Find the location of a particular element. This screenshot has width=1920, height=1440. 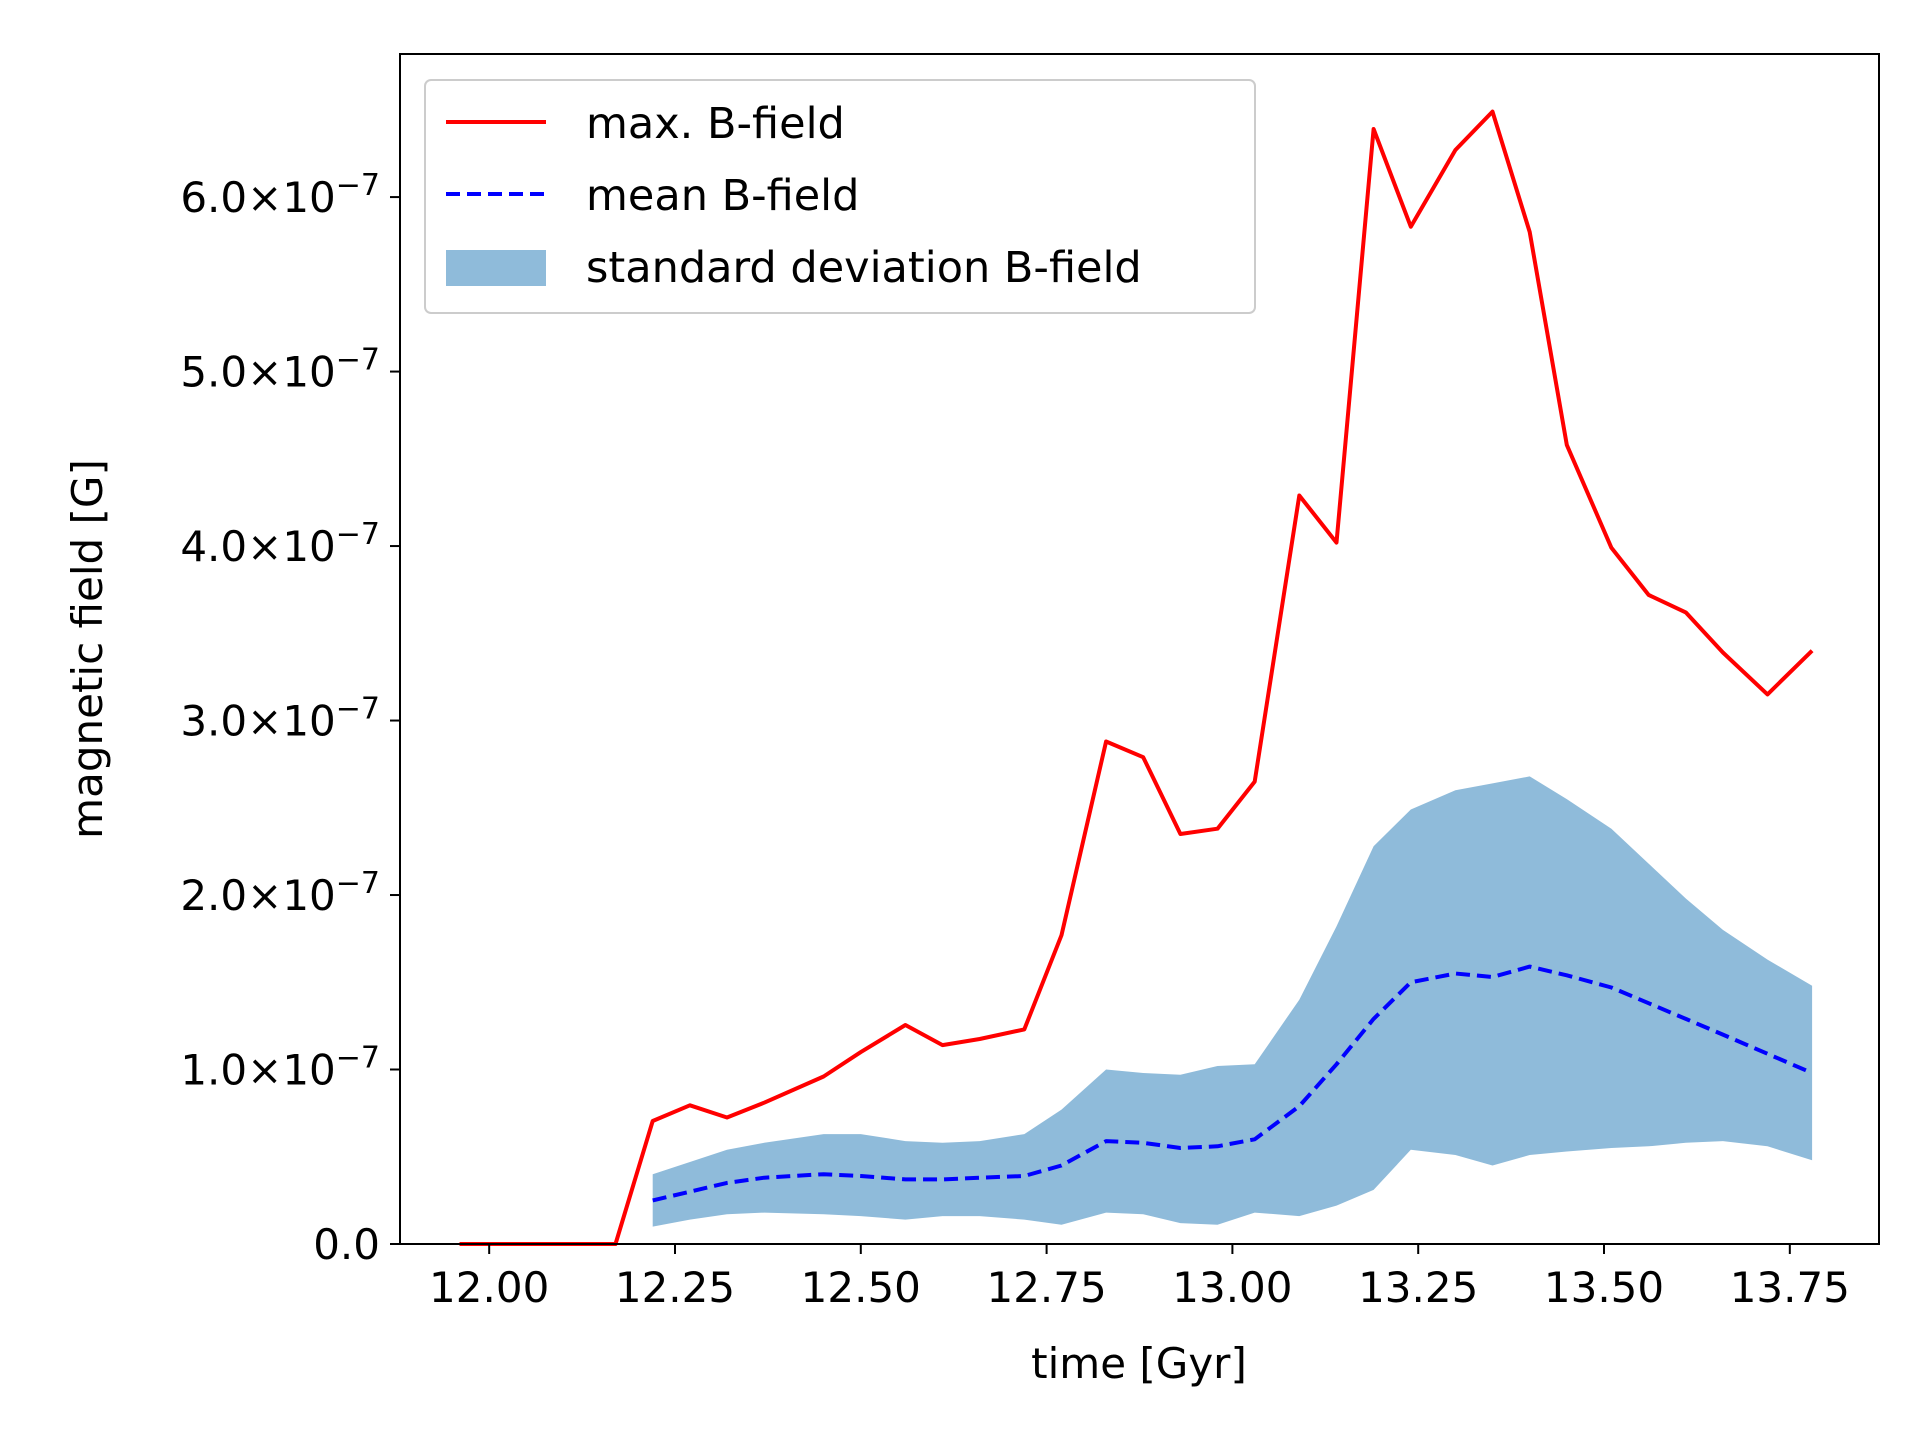

legend-box is located at coordinates (840, 196).